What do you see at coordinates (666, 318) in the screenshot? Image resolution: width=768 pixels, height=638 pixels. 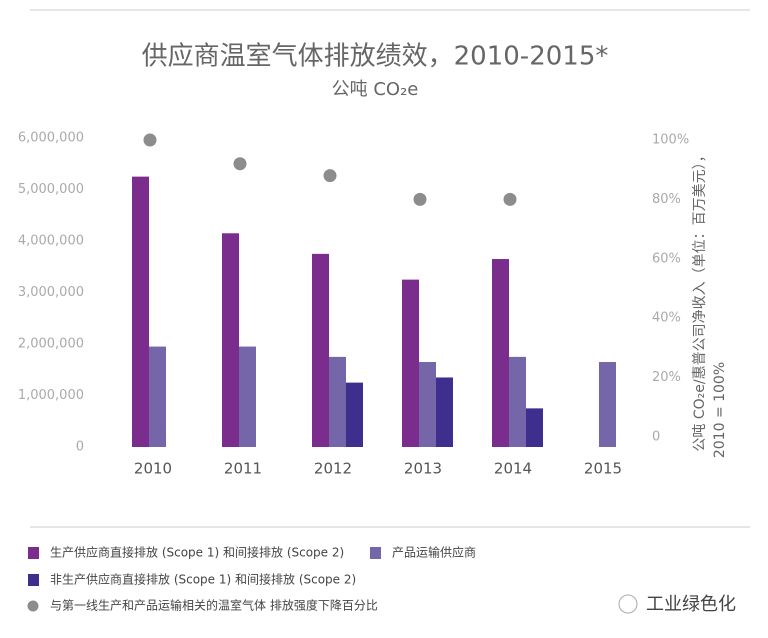 I see `y2-tick-label: 40%` at bounding box center [666, 318].